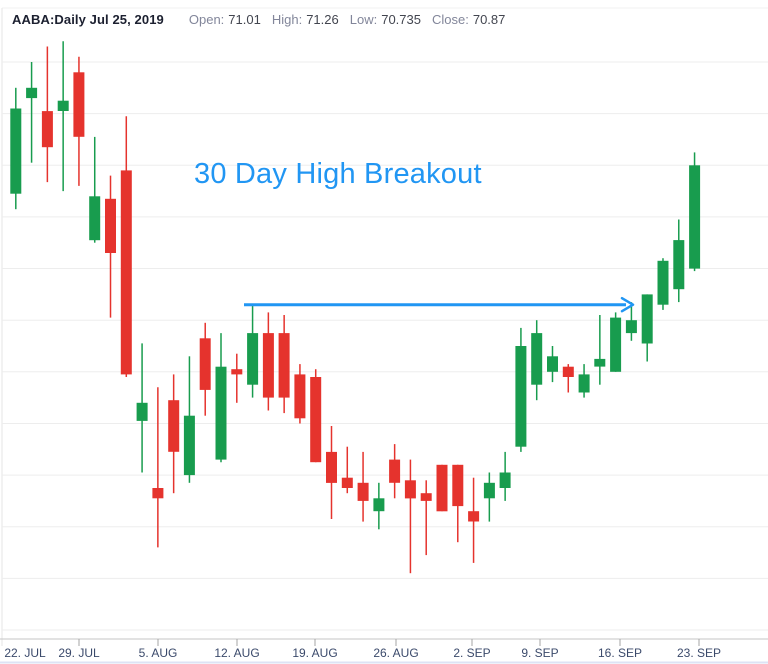 The width and height of the screenshot is (768, 664). I want to click on symbol-title: AABA:Daily Jul 25, 2019, so click(88, 19).